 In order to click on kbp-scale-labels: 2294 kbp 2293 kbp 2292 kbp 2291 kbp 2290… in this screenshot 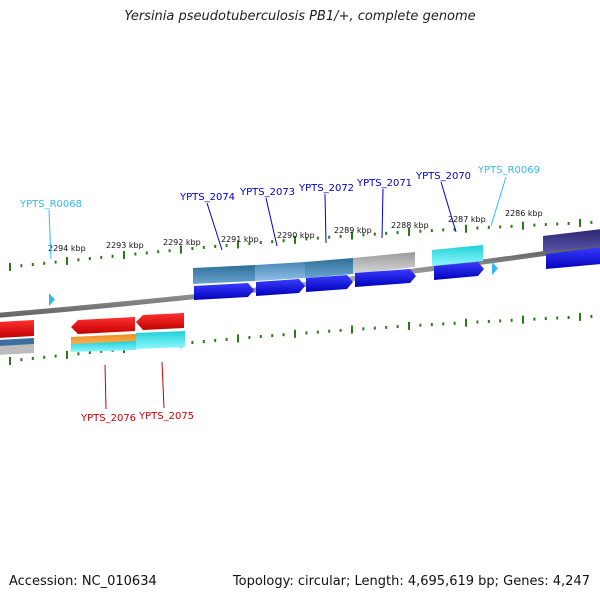, I will do `click(295, 231)`.